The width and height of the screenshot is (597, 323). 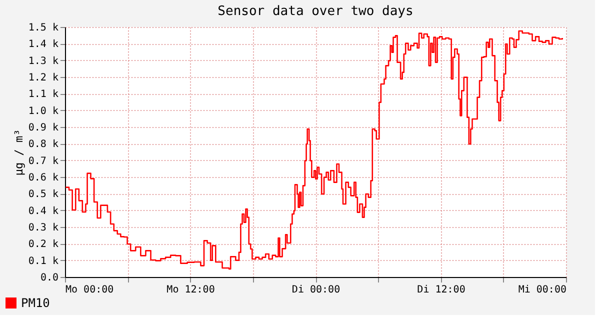 What do you see at coordinates (316, 290) in the screenshot?
I see `x-tick-label: Di 00:00` at bounding box center [316, 290].